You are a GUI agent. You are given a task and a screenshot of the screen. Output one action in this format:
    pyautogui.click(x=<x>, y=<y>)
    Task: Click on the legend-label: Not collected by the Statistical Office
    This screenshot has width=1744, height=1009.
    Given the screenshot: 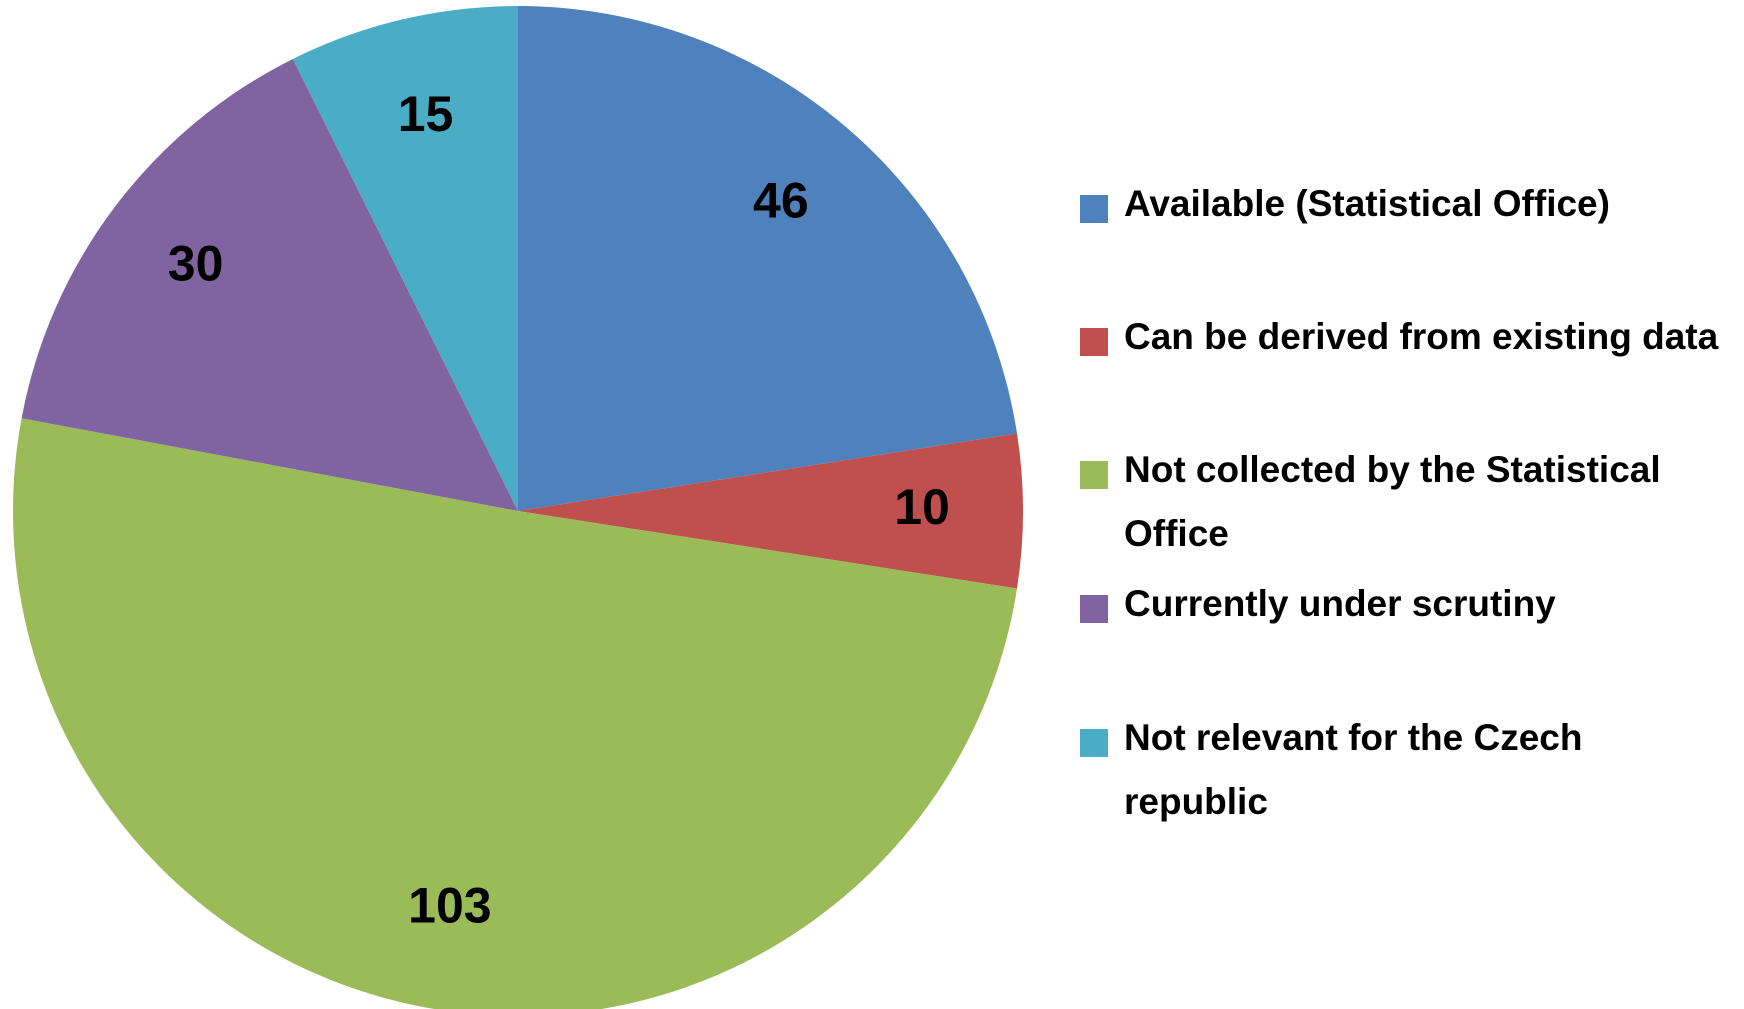 What is the action you would take?
    pyautogui.click(x=1392, y=501)
    